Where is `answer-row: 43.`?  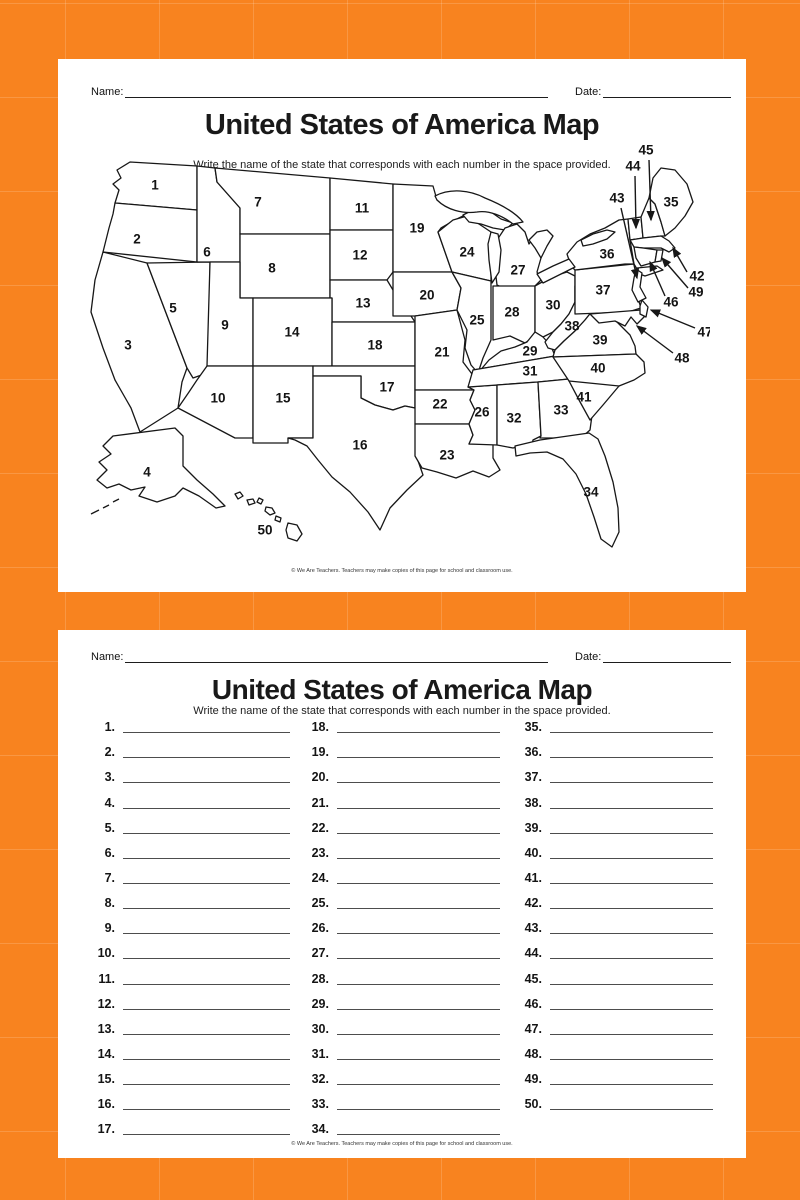
answer-row: 43. is located at coordinates (614, 923).